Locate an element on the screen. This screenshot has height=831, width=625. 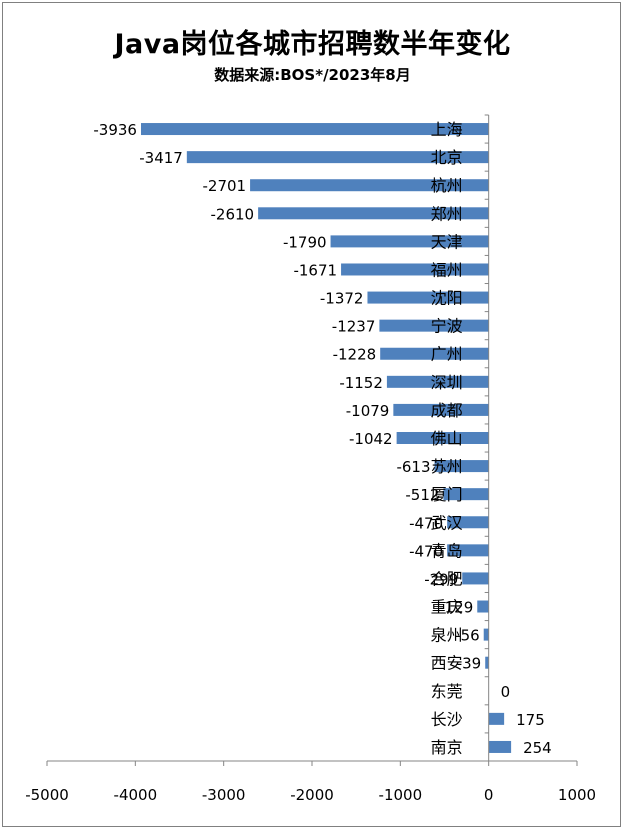
data-label: -56 is located at coordinates (467, 636).